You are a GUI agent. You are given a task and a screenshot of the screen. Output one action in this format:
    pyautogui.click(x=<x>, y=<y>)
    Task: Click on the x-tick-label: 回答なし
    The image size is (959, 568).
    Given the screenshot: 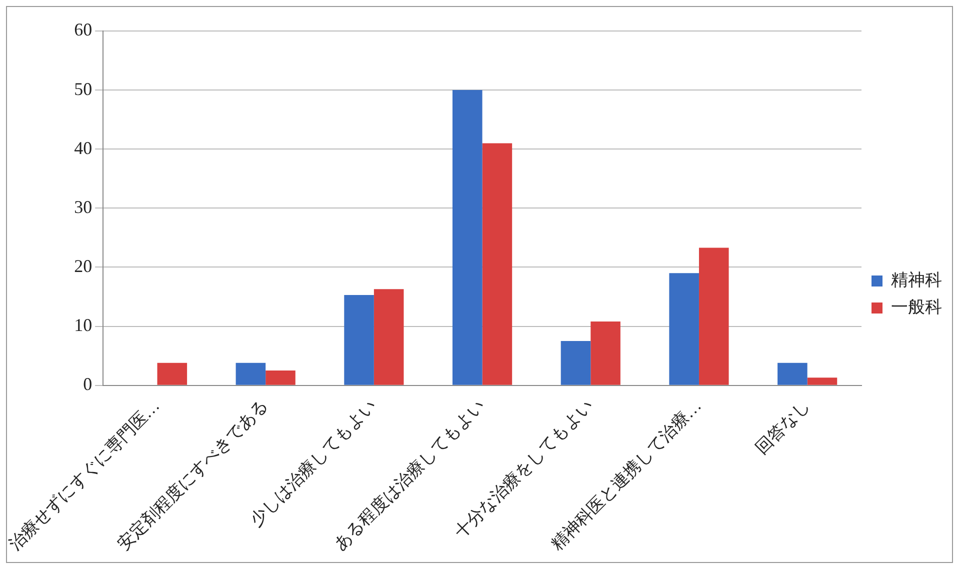 What is the action you would take?
    pyautogui.click(x=783, y=427)
    